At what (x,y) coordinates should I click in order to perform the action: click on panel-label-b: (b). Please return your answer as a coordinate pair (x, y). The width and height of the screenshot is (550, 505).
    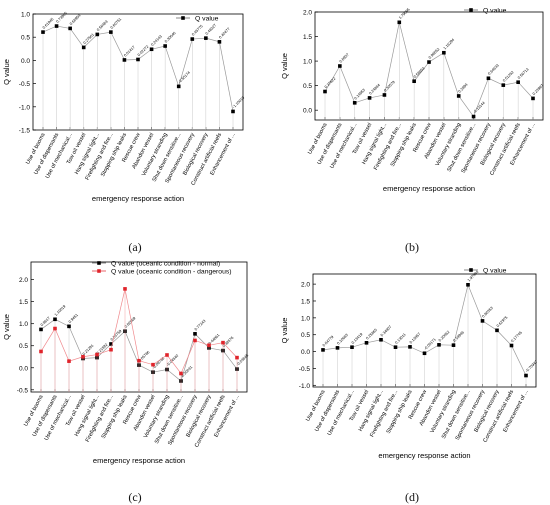
    Looking at the image, I should click on (412, 247).